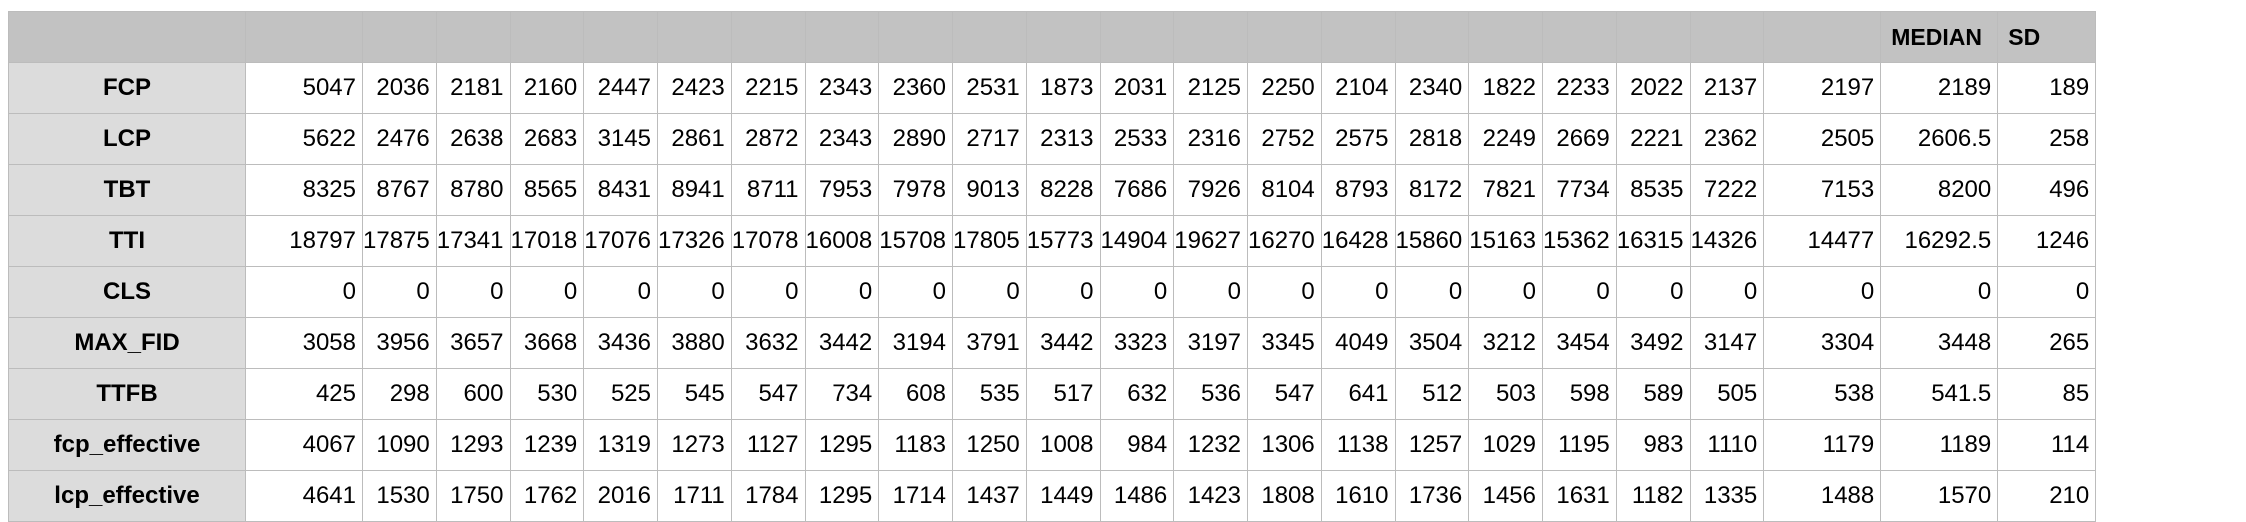 Image resolution: width=2246 pixels, height=522 pixels. What do you see at coordinates (1063, 394) in the screenshot?
I see `value-cell: 517` at bounding box center [1063, 394].